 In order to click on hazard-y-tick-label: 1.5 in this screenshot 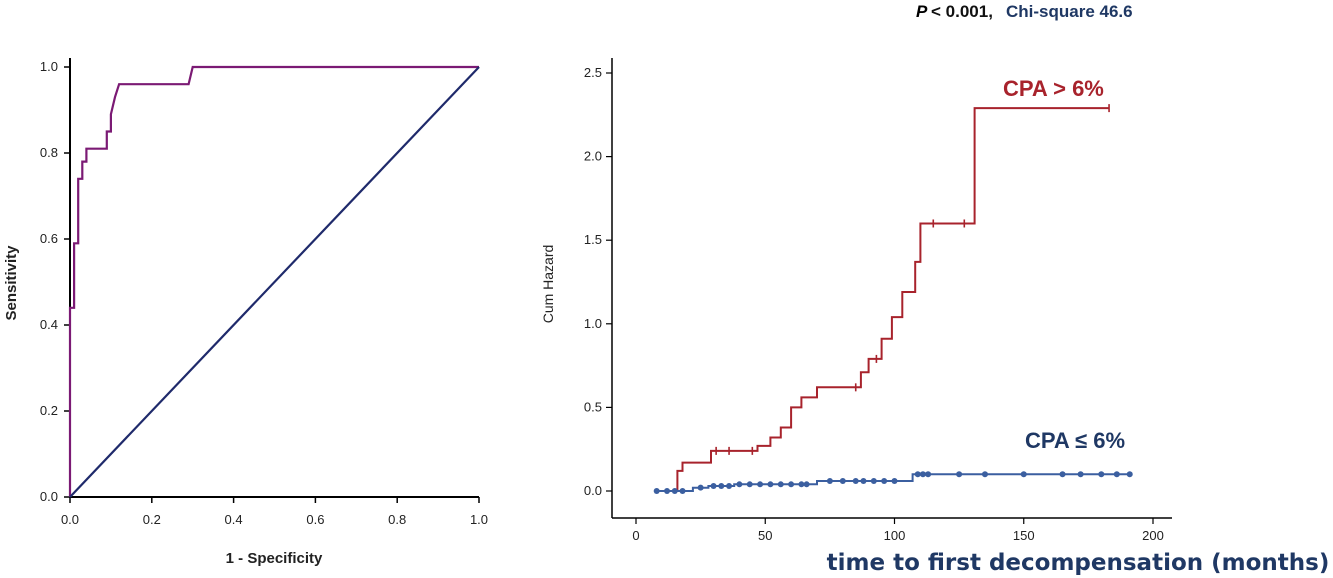, I will do `click(593, 239)`.